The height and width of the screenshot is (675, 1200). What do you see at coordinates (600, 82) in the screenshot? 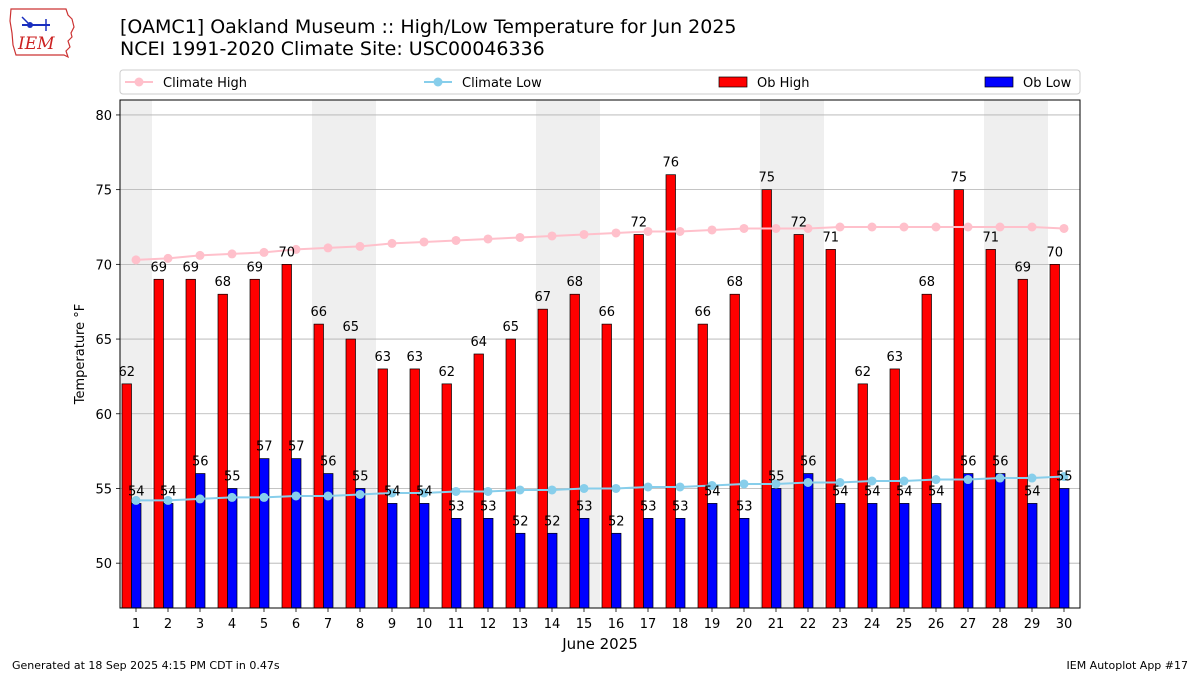
I see `chart-legend: Climate High Climate Low Ob High Ob Low` at bounding box center [600, 82].